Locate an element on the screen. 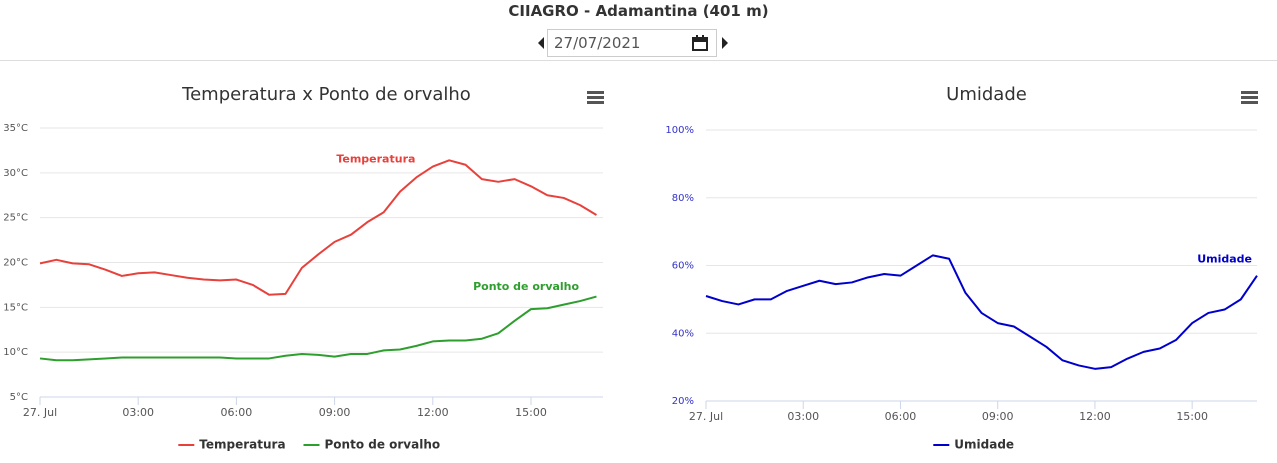  chart-title: Temperatura x Ponto de orvalho is located at coordinates (326, 94).